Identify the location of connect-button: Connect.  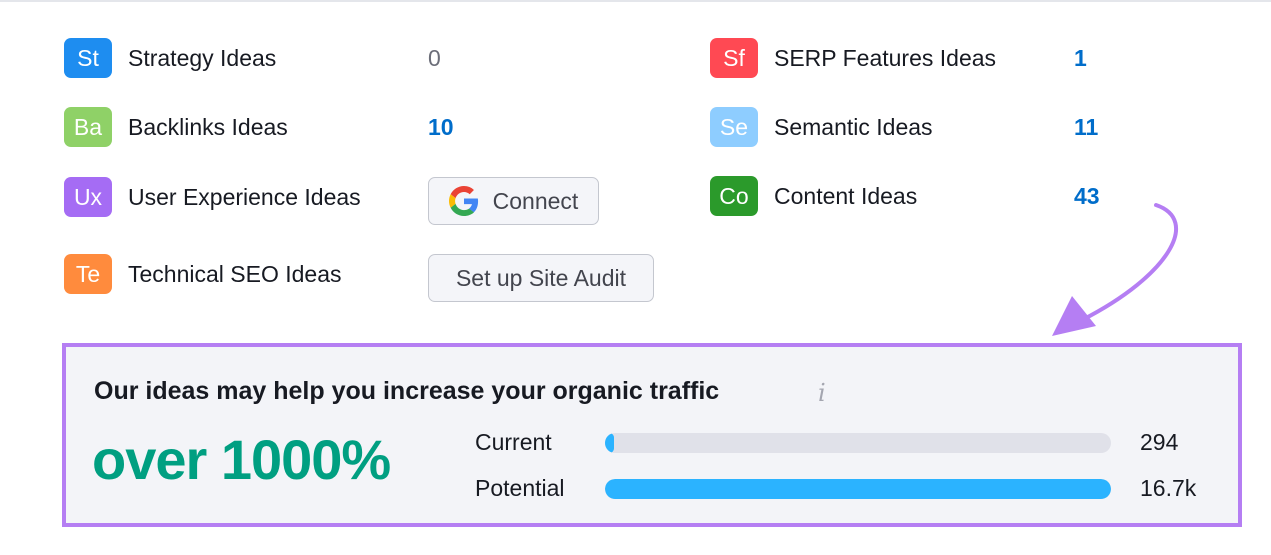
(513, 201).